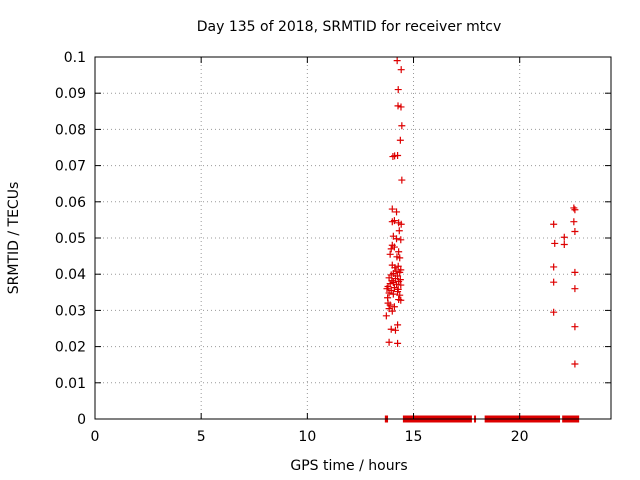 The image size is (640, 480). What do you see at coordinates (520, 437) in the screenshot?
I see `x-tick-label: 20` at bounding box center [520, 437].